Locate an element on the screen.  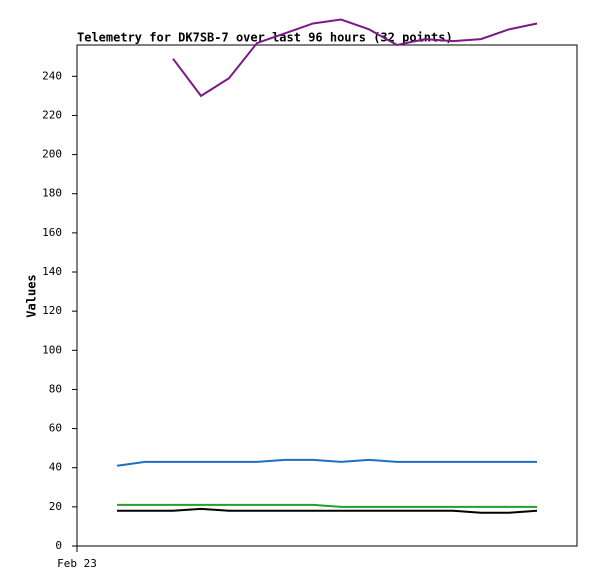
y-tick-label: 80 is located at coordinates (55, 388).